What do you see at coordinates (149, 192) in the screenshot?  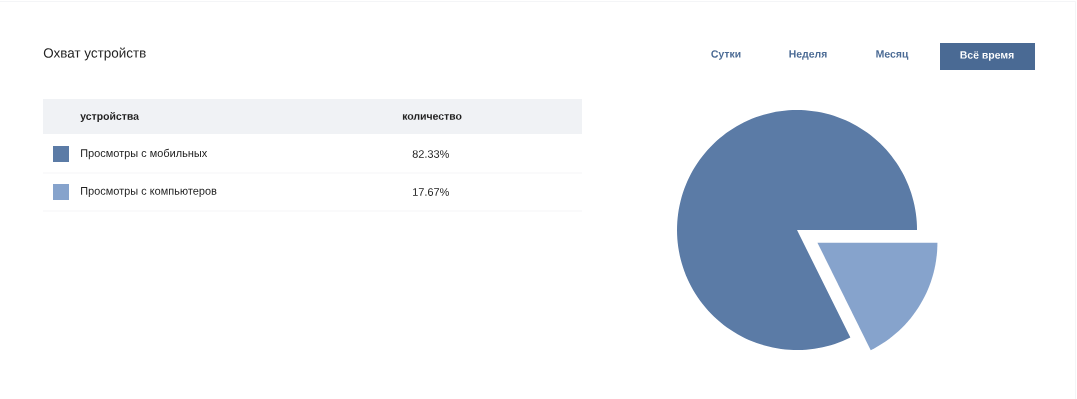 I see `legend-label: Просмотры с компьютеров` at bounding box center [149, 192].